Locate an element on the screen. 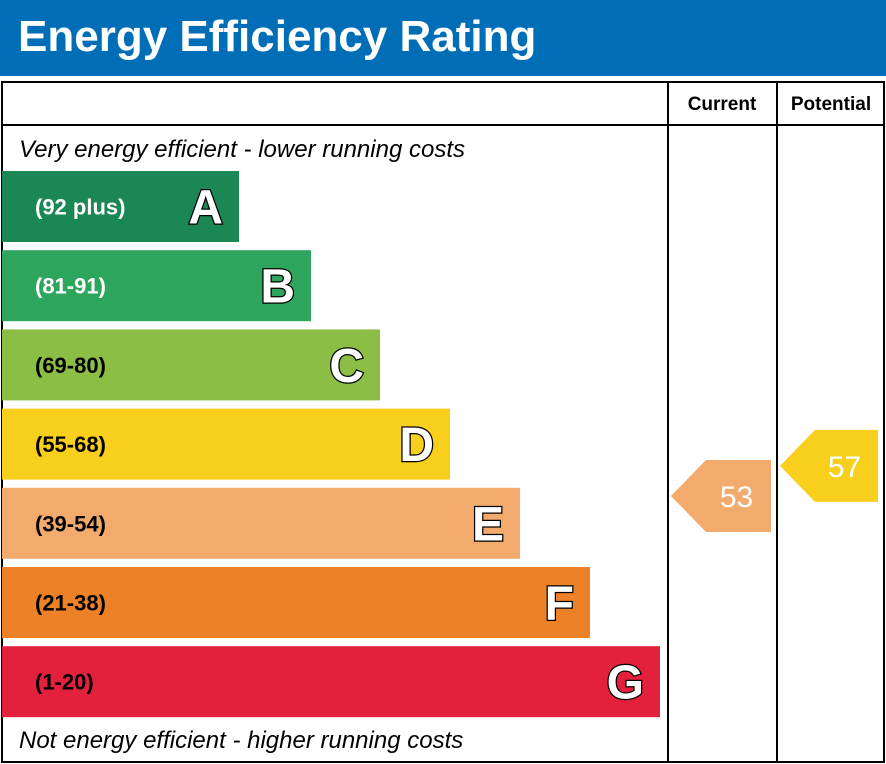 The height and width of the screenshot is (764, 886). potential-column-header: Potential is located at coordinates (831, 104).